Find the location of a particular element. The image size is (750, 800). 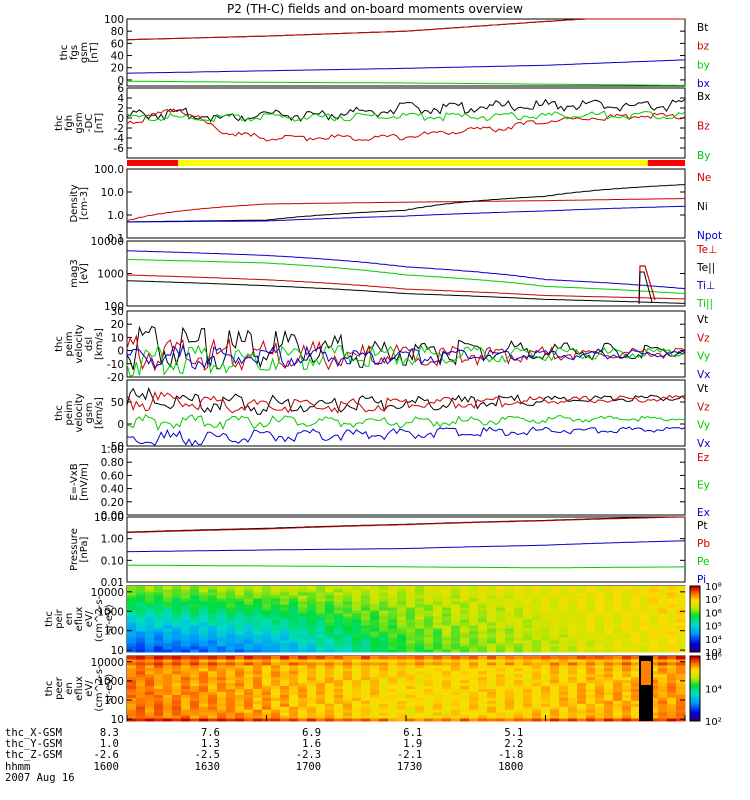

panel-4-frame is located at coordinates (406, 273).